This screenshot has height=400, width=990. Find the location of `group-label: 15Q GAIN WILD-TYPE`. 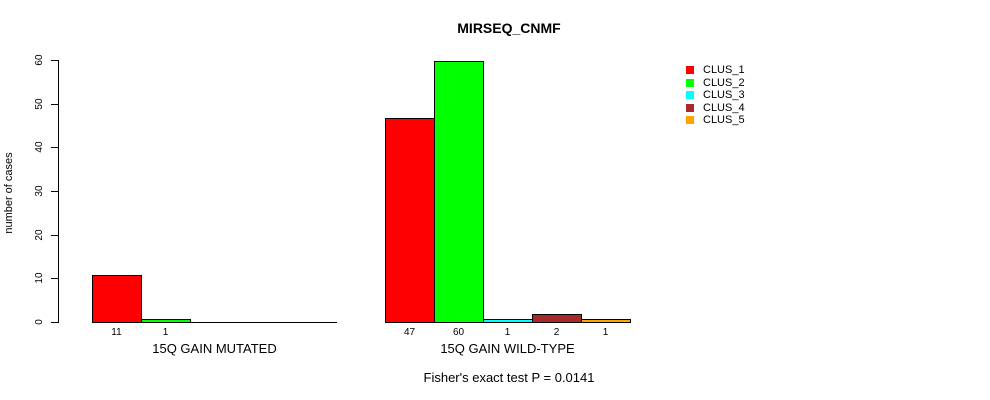

group-label: 15Q GAIN WILD-TYPE is located at coordinates (507, 348).